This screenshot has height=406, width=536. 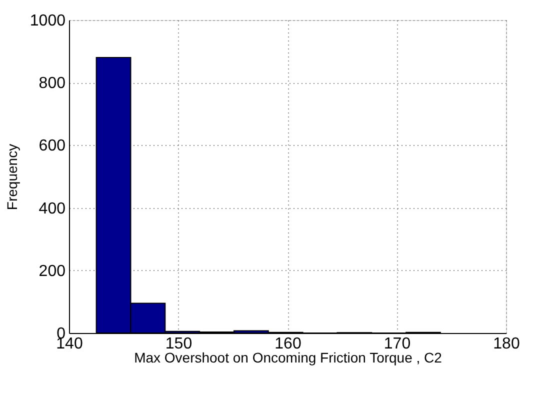 What do you see at coordinates (288, 358) in the screenshot?
I see `x-axis-title: Max Overshoot on Oncoming Friction Torque , C2` at bounding box center [288, 358].